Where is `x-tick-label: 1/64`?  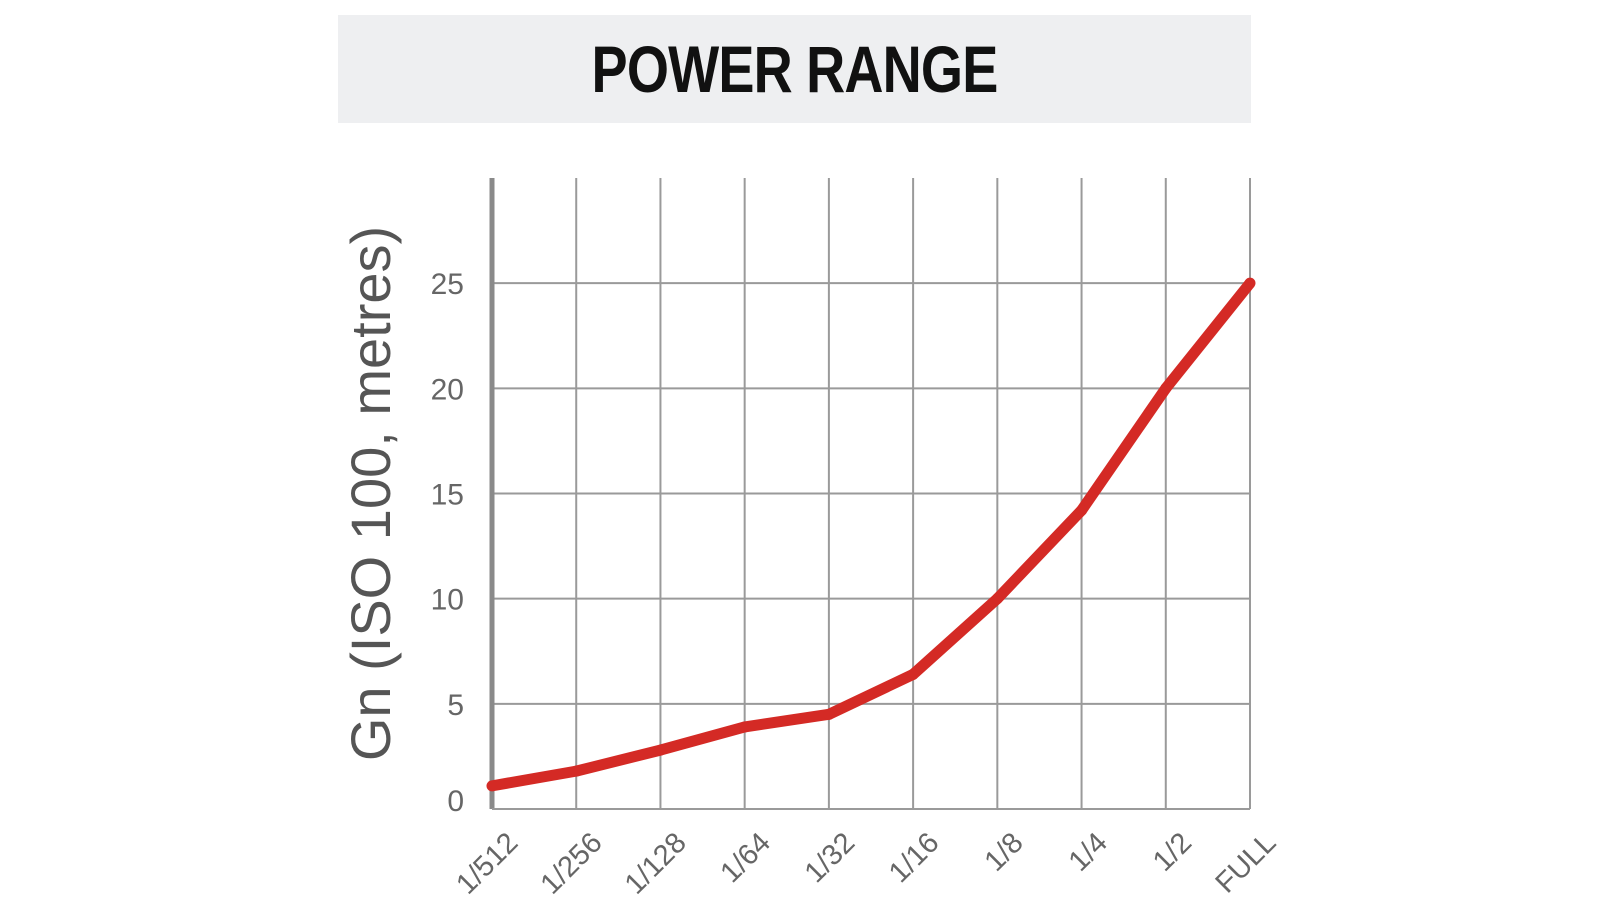
x-tick-label: 1/64 is located at coordinates (745, 858).